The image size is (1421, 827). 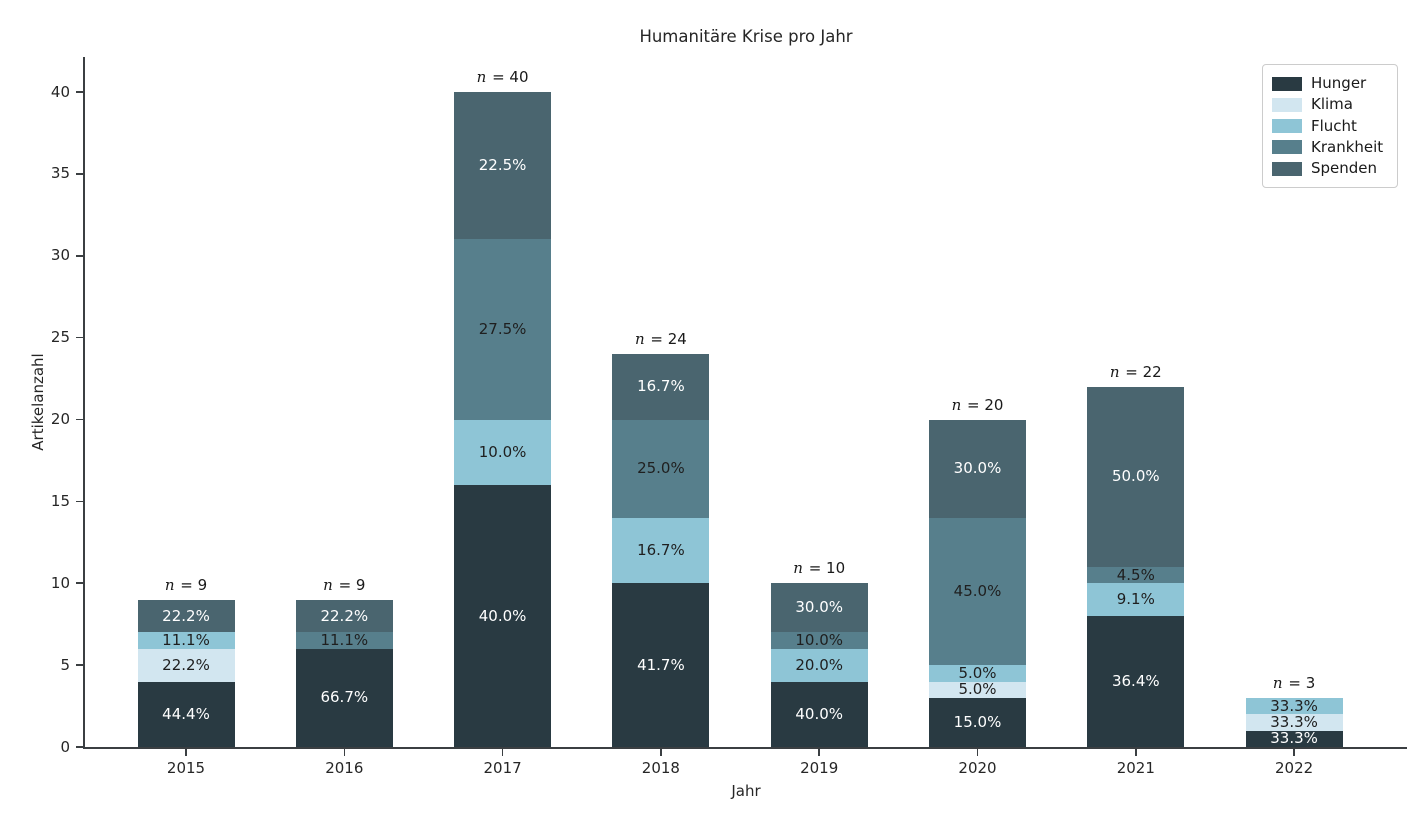 What do you see at coordinates (60, 419) in the screenshot?
I see `y-tick-label: 20` at bounding box center [60, 419].